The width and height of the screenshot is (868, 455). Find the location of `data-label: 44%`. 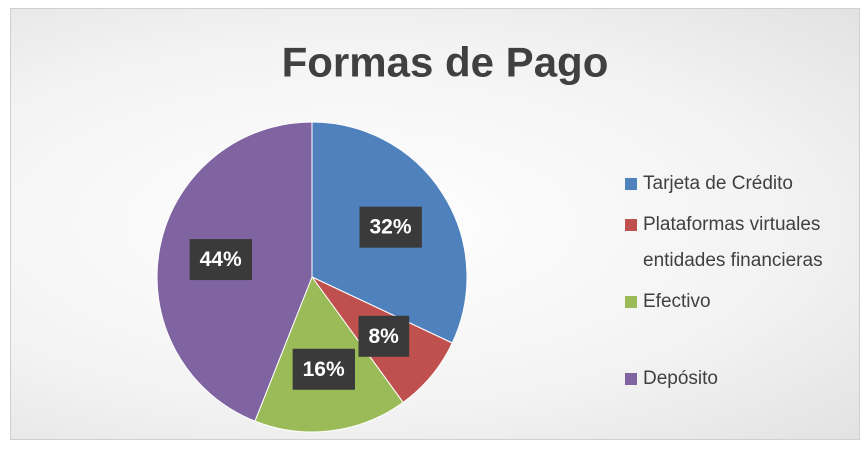

data-label: 44% is located at coordinates (220, 260).